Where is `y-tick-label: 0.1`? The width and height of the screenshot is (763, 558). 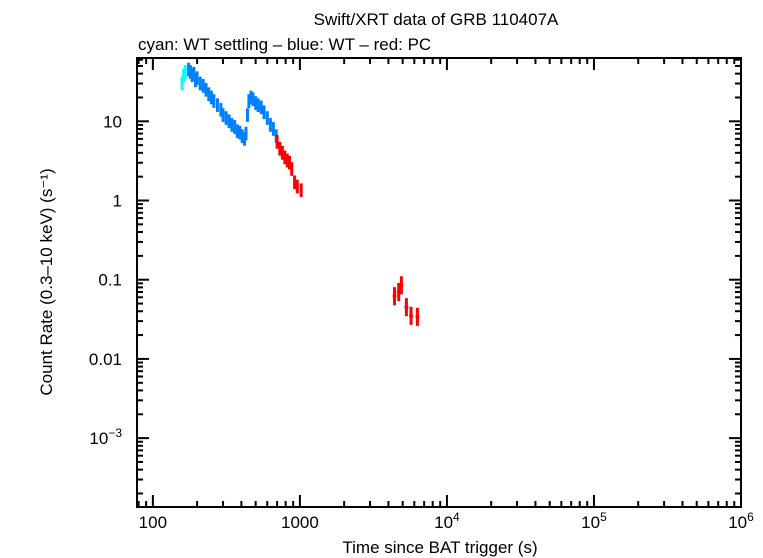 y-tick-label: 0.1 is located at coordinates (110, 280).